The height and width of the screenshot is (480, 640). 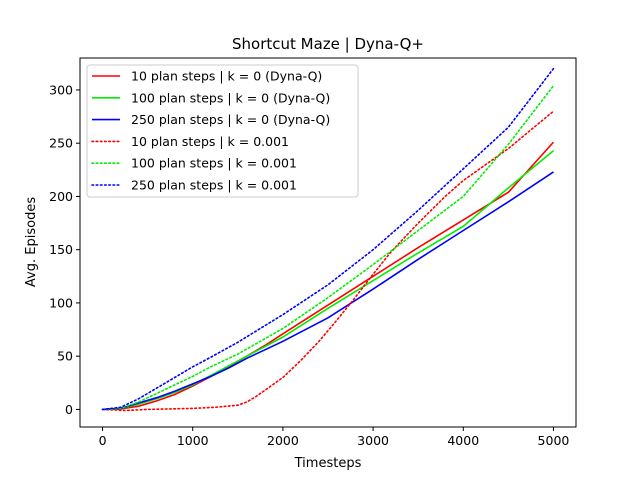 I want to click on x-axis-label: Timesteps, so click(x=328, y=463).